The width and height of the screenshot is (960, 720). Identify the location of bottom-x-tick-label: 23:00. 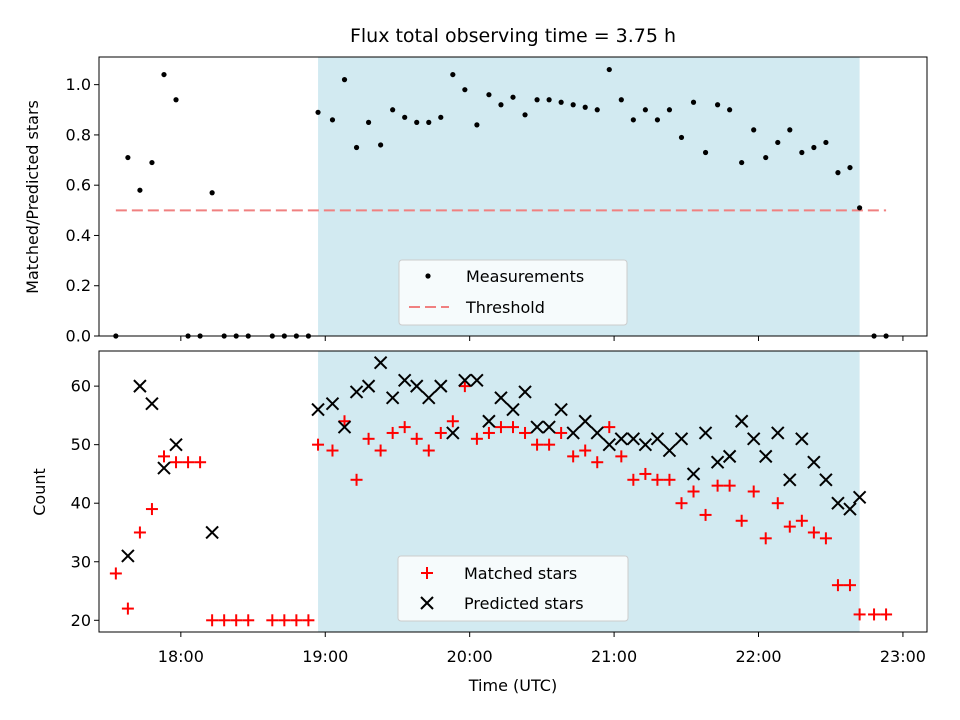
(903, 656).